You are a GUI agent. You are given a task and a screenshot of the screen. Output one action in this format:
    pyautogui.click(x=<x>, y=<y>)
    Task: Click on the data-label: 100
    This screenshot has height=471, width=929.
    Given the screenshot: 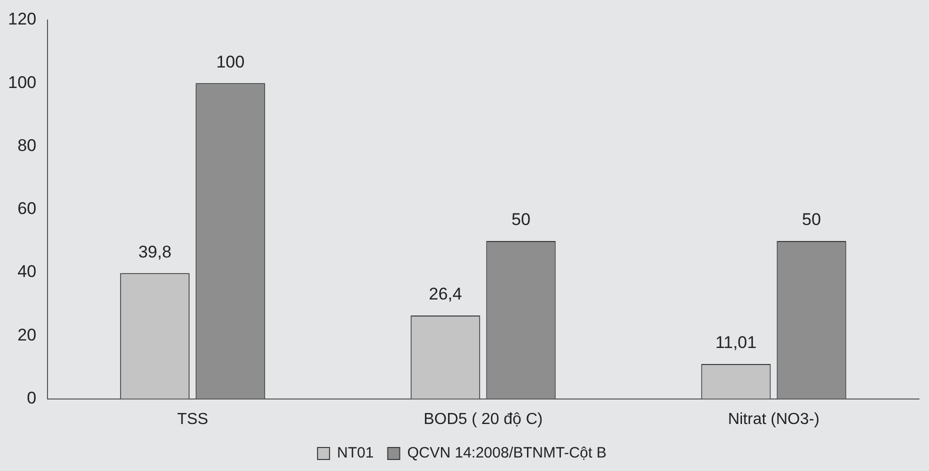 What is the action you would take?
    pyautogui.click(x=230, y=62)
    